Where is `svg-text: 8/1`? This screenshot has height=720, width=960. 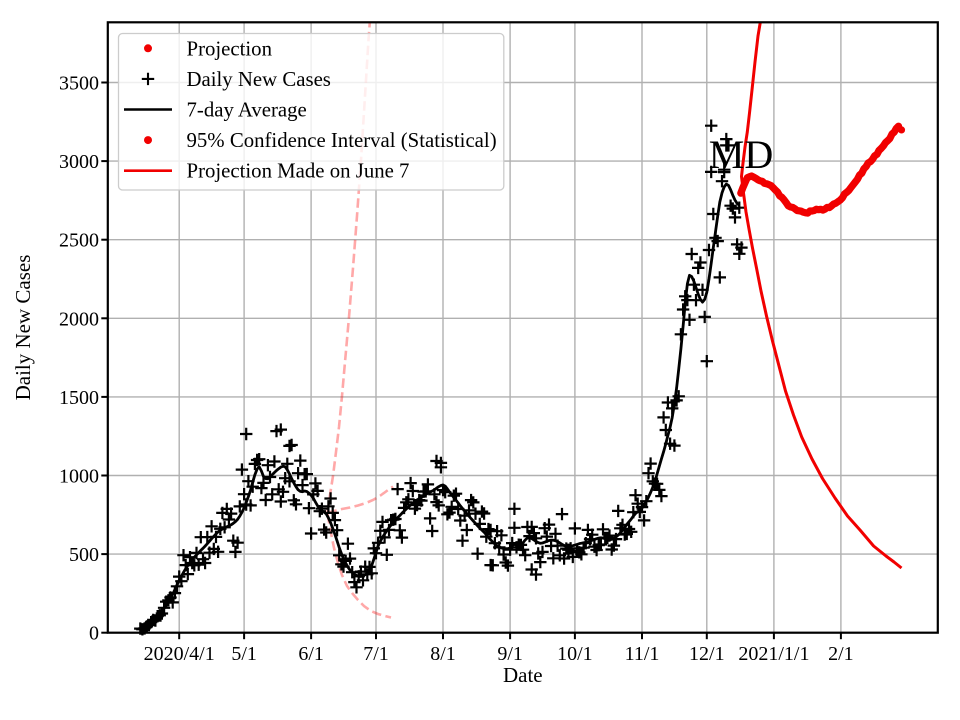 svg-text: 8/1 is located at coordinates (443, 654).